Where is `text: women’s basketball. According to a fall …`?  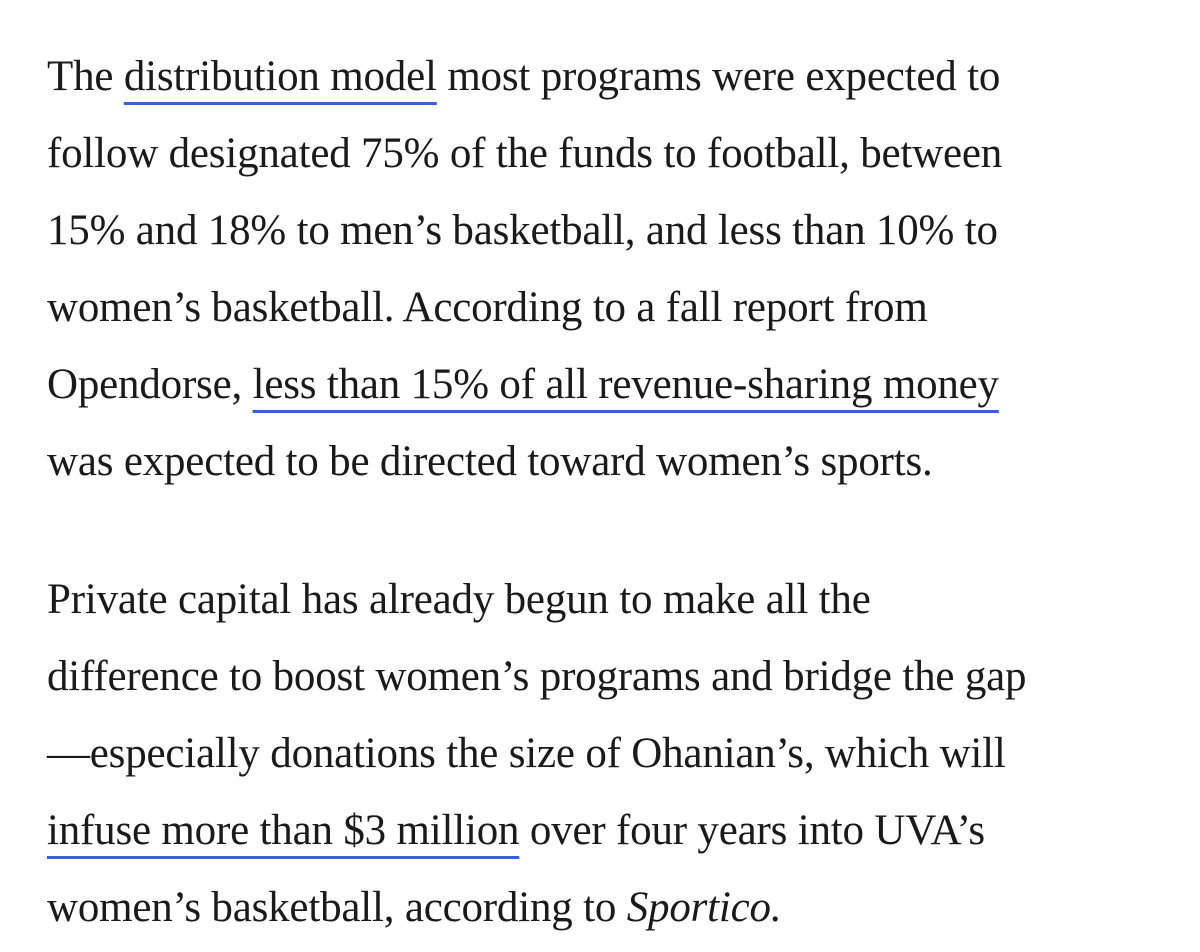
text: women’s basketball. According to a fall … is located at coordinates (487, 307).